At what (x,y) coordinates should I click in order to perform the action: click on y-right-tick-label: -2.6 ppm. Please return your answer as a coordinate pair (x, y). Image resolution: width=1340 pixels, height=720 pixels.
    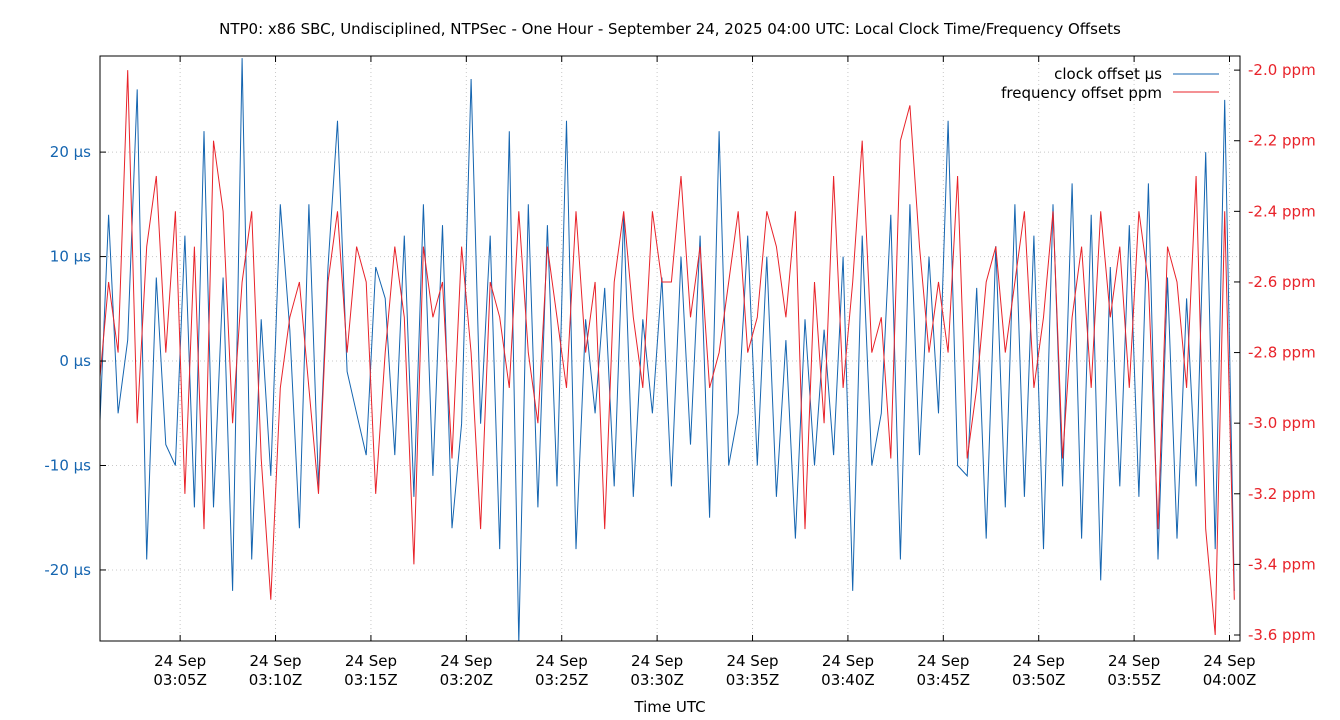
    Looking at the image, I should click on (1282, 282).